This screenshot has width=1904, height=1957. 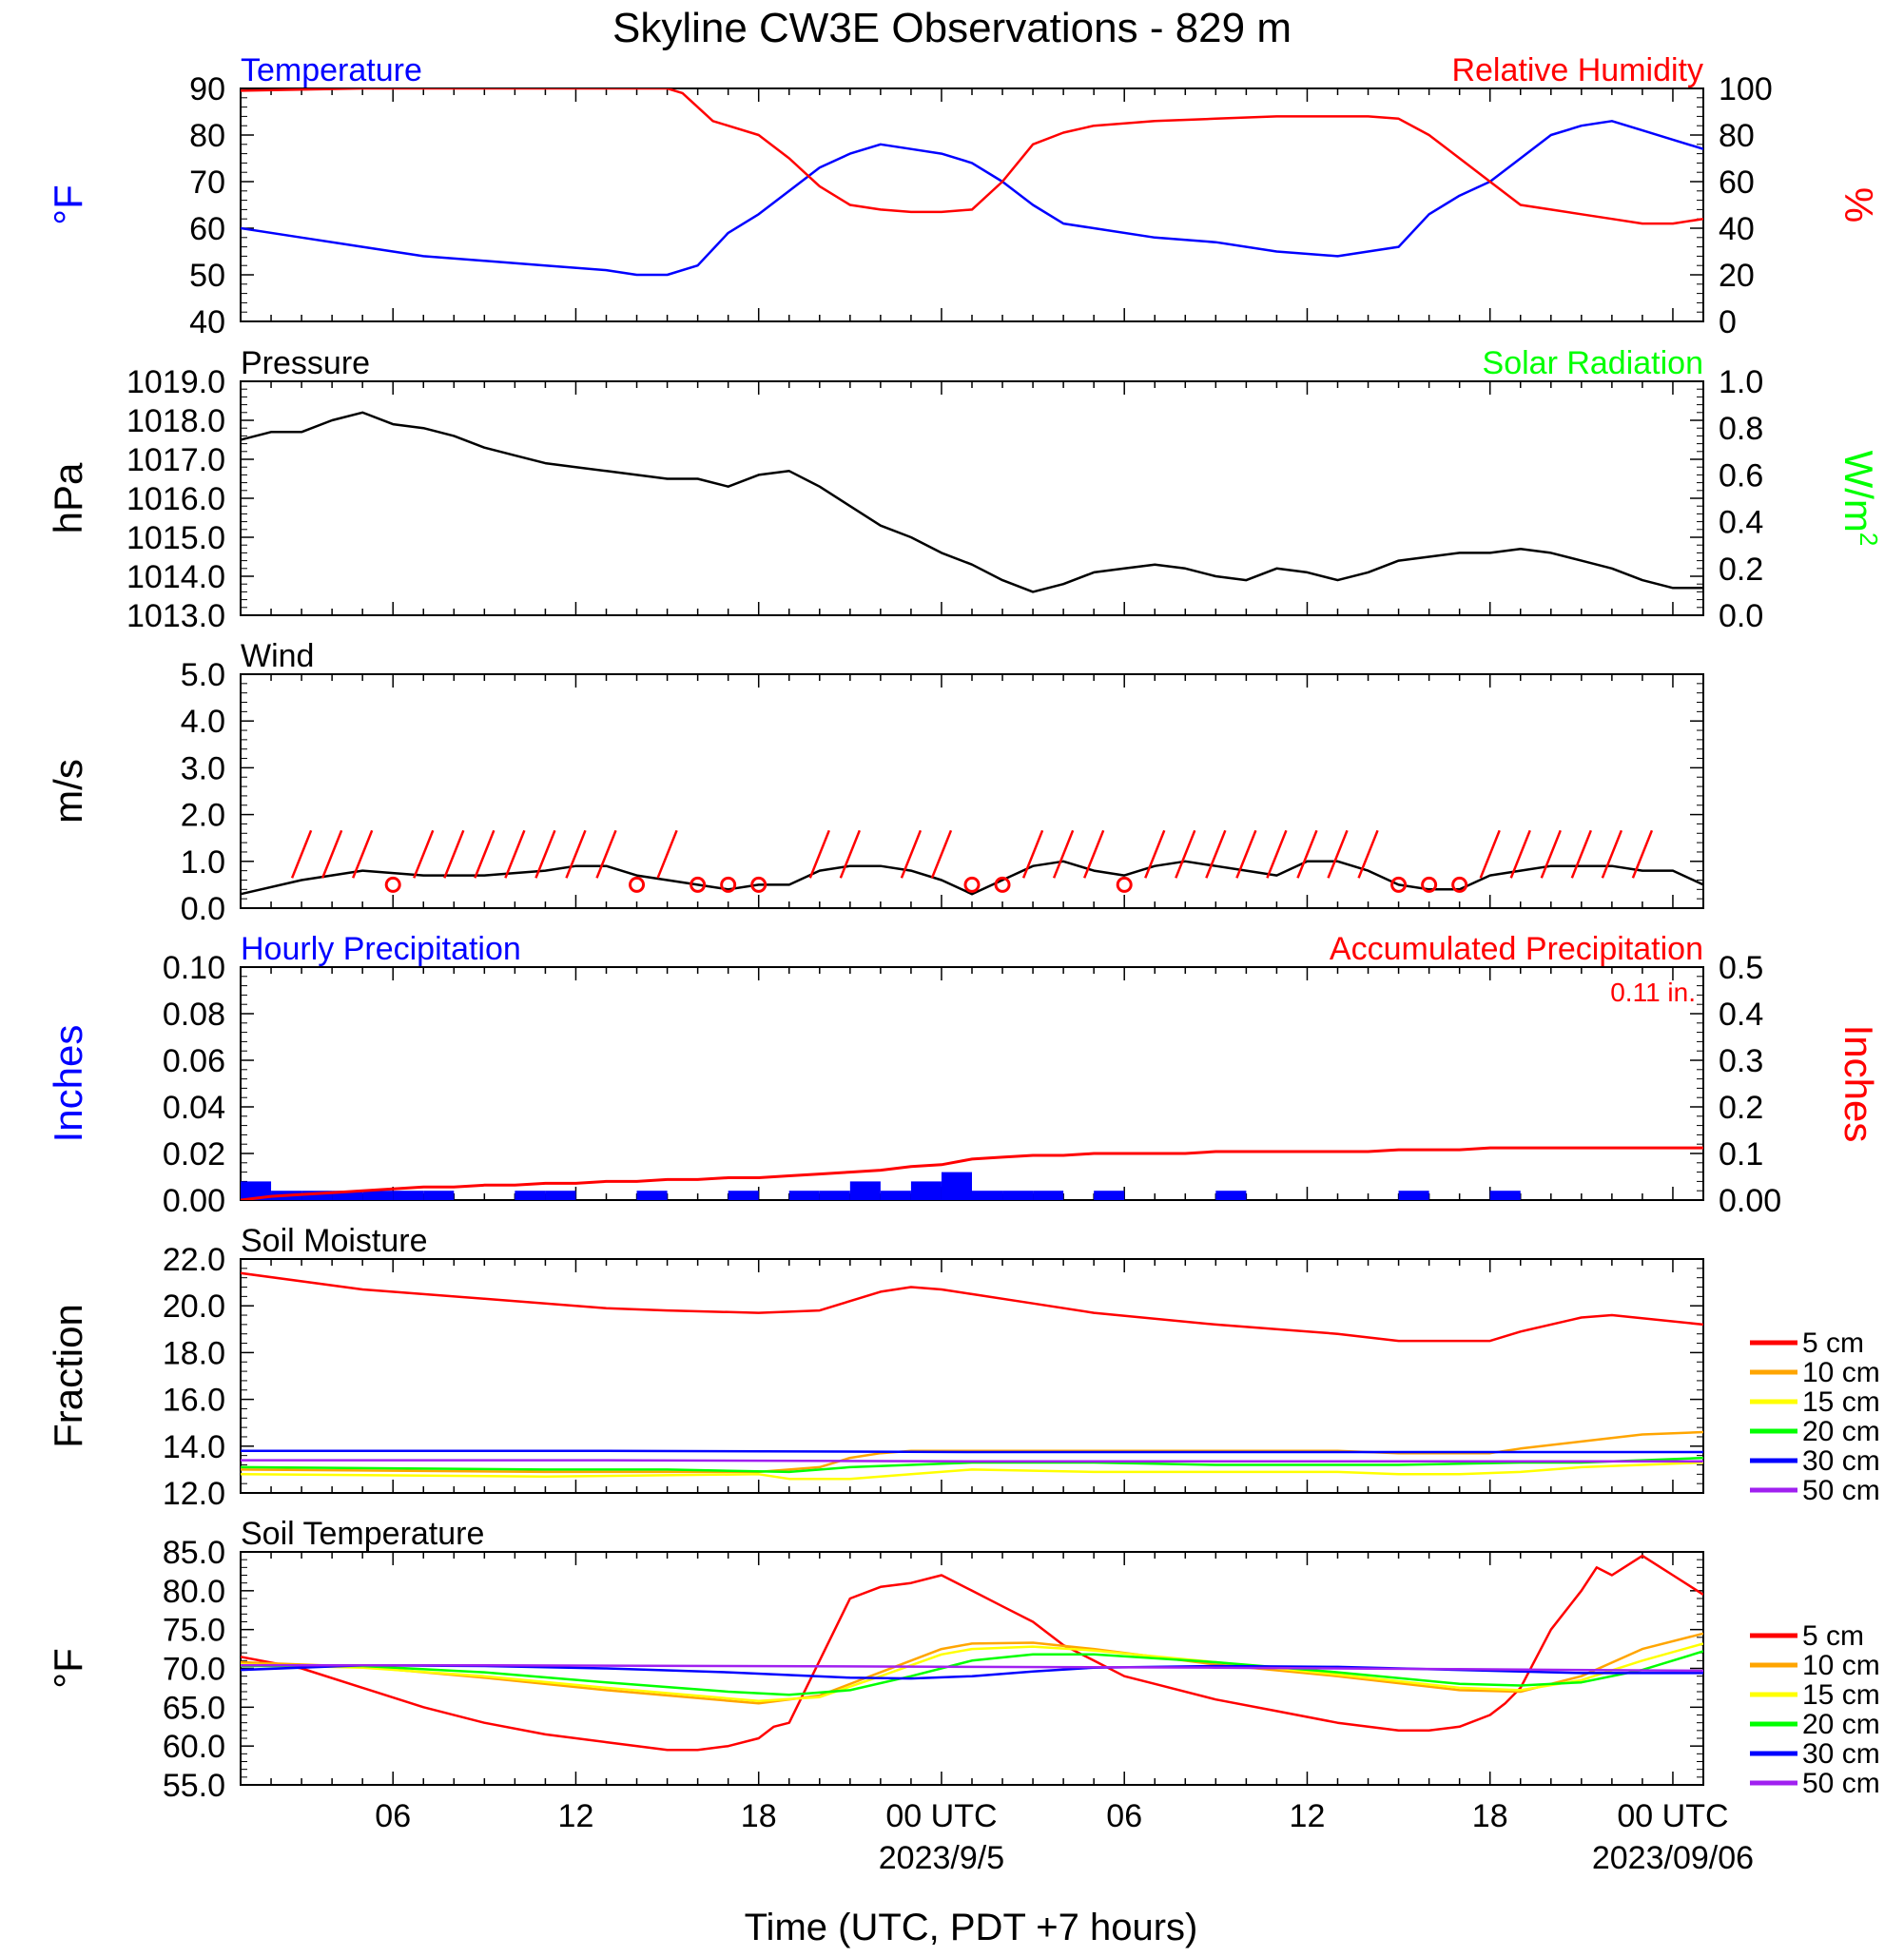 What do you see at coordinates (1490, 1816) in the screenshot?
I see `x-tick-label: 18` at bounding box center [1490, 1816].